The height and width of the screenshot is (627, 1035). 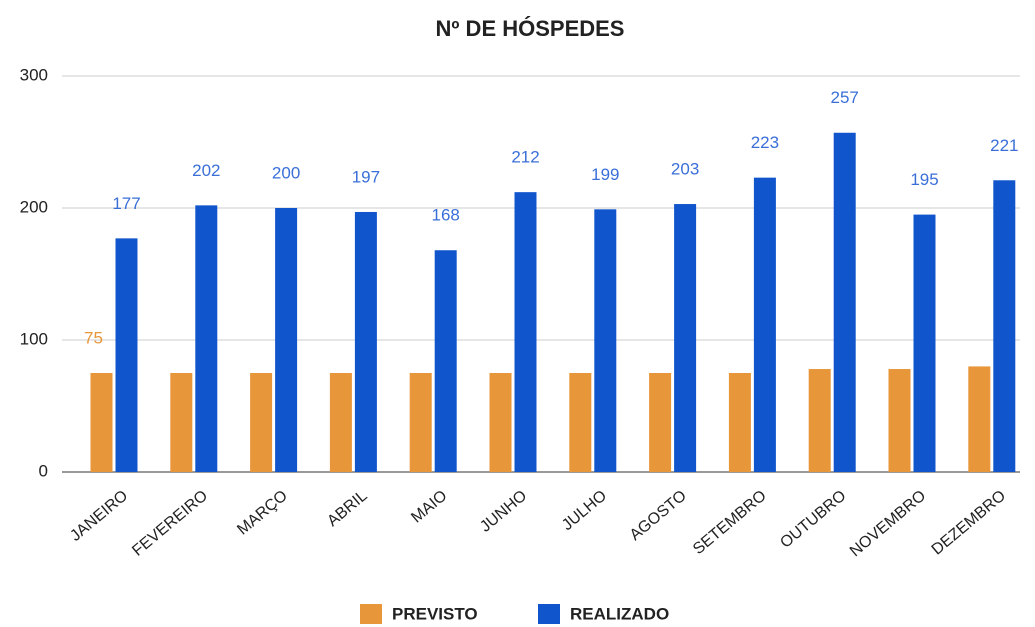 I want to click on x-tick-label: ABRIL, so click(x=347, y=508).